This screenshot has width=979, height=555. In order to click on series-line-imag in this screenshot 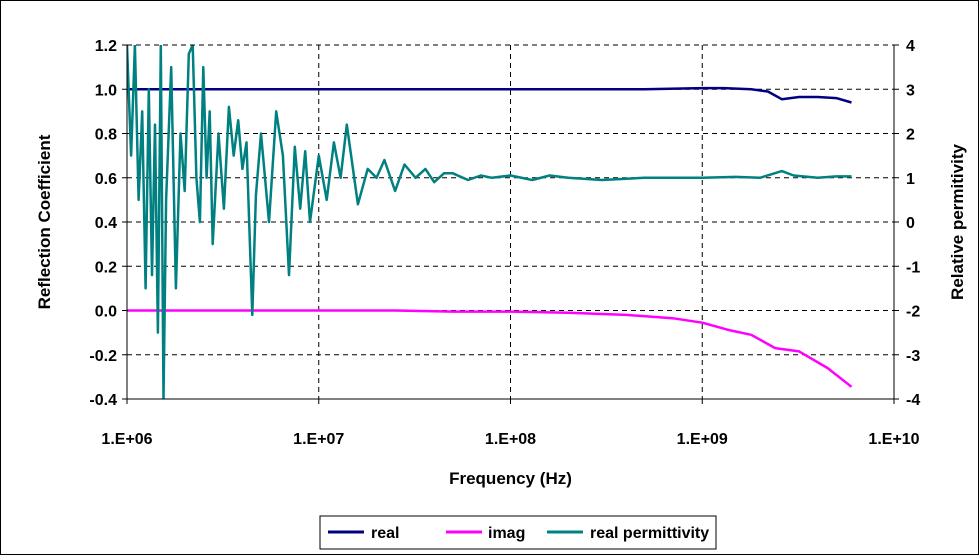, I will do `click(490, 348)`.